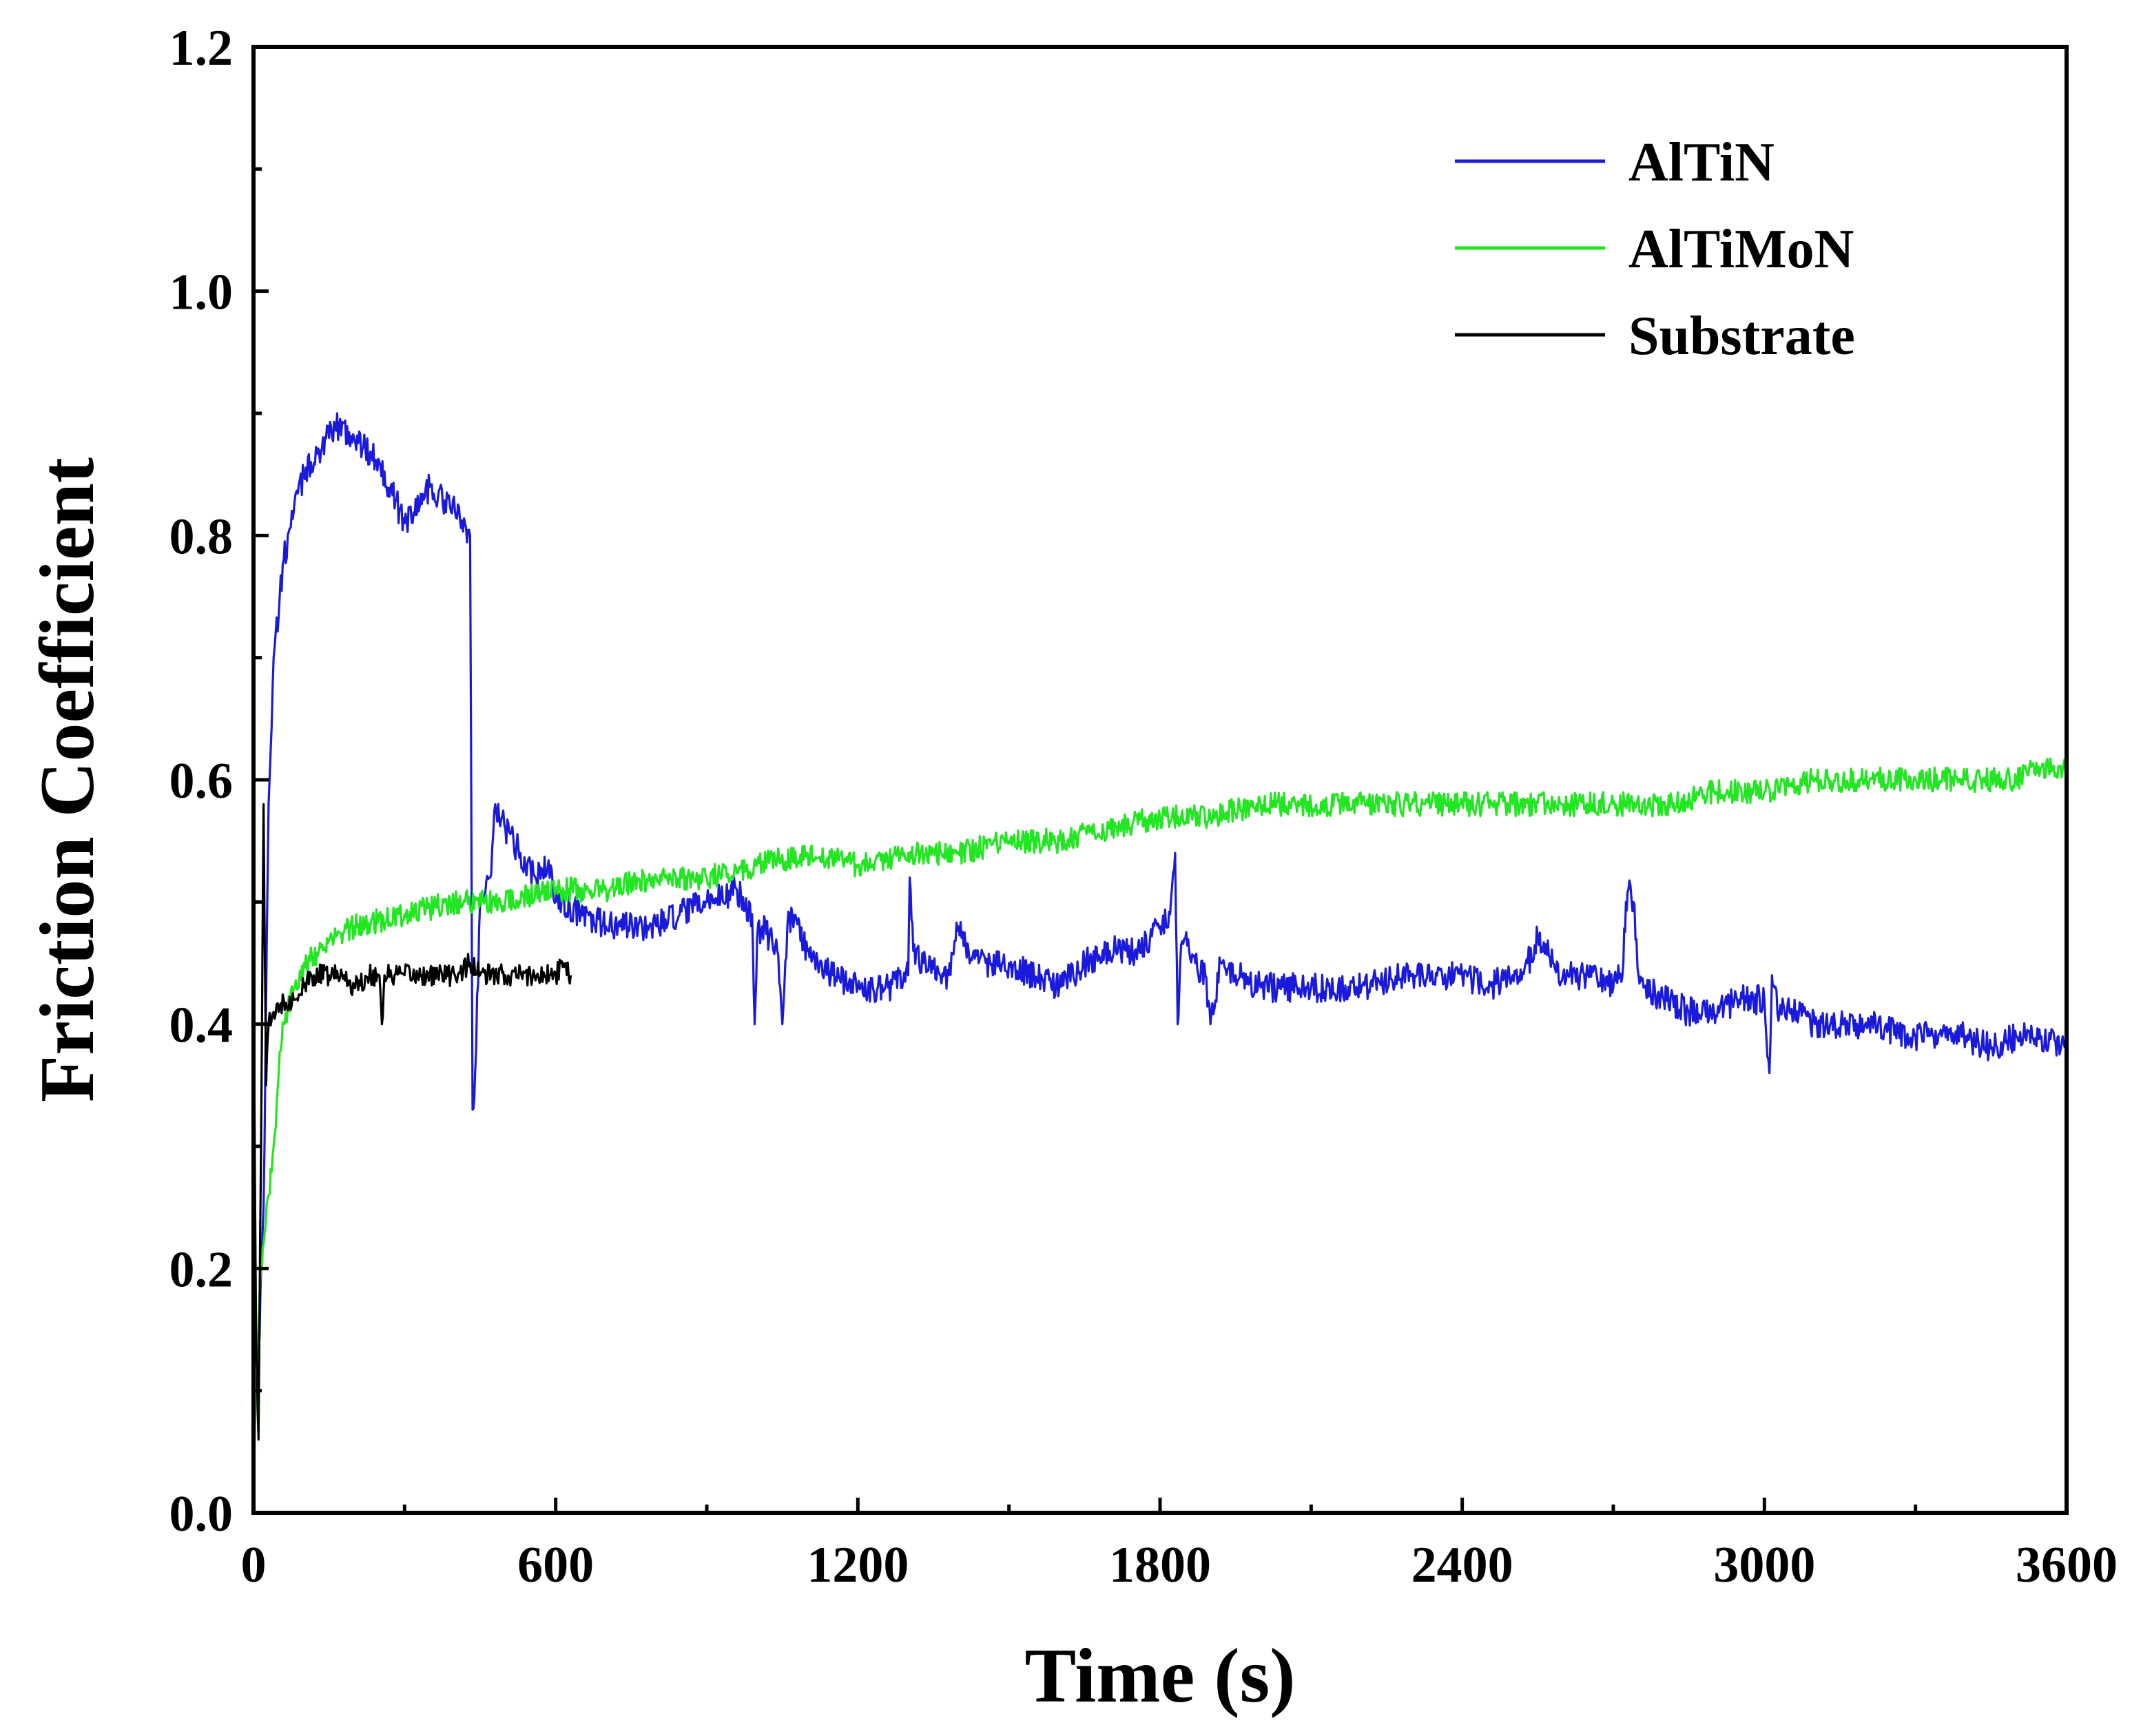  Describe the element at coordinates (555, 1565) in the screenshot. I see `x-tick-label: 600` at that location.